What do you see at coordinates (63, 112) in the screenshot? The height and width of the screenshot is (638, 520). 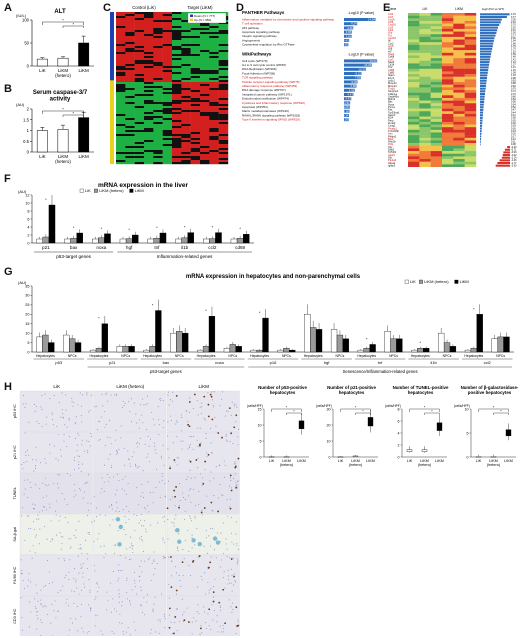 I see `casp-bracket` at bounding box center [63, 112].